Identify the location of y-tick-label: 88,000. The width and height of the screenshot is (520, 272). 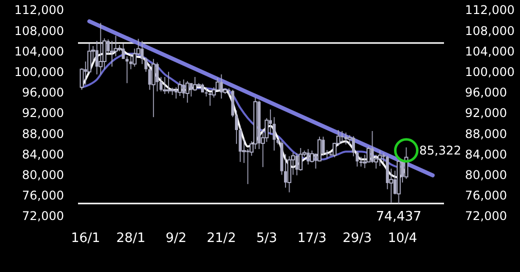
(43, 133).